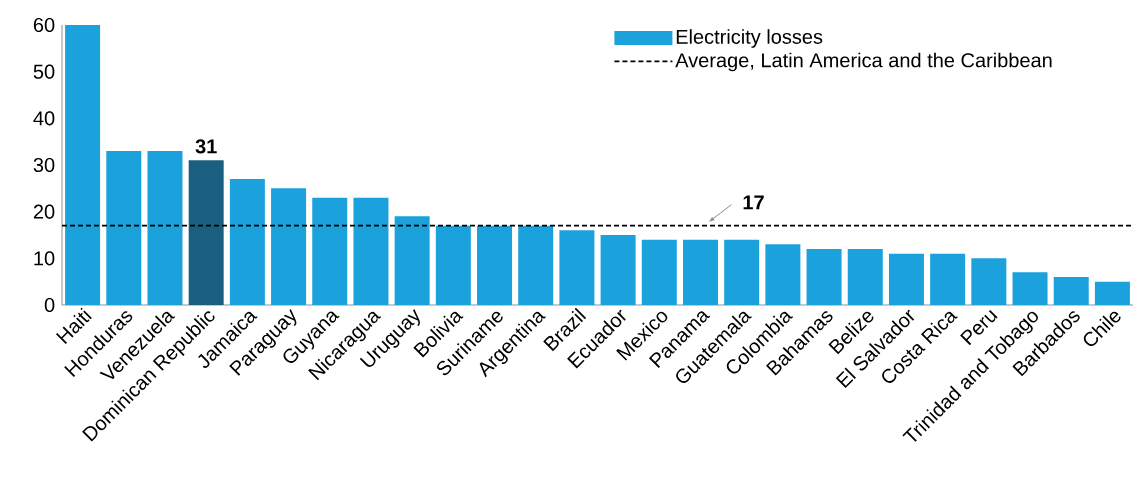 Image resolution: width=1133 pixels, height=493 pixels. I want to click on y-tick-label: 60, so click(44, 25).